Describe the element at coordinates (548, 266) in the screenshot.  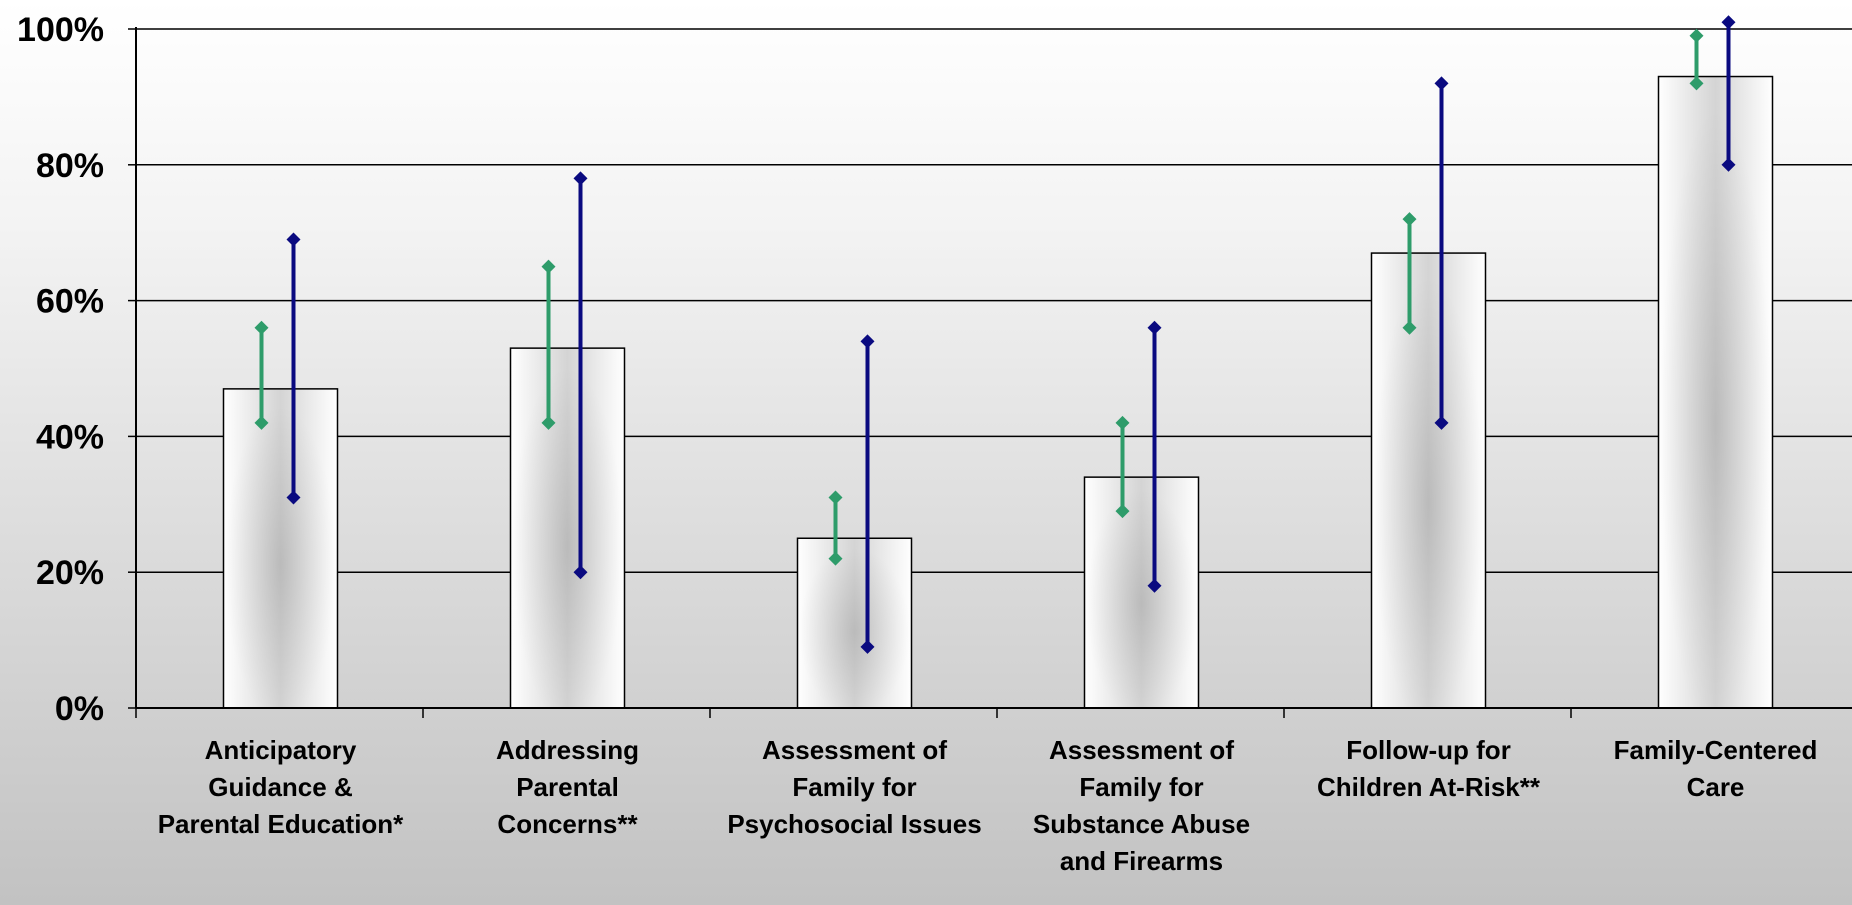
I see `range-marker-0-1-high` at that location.